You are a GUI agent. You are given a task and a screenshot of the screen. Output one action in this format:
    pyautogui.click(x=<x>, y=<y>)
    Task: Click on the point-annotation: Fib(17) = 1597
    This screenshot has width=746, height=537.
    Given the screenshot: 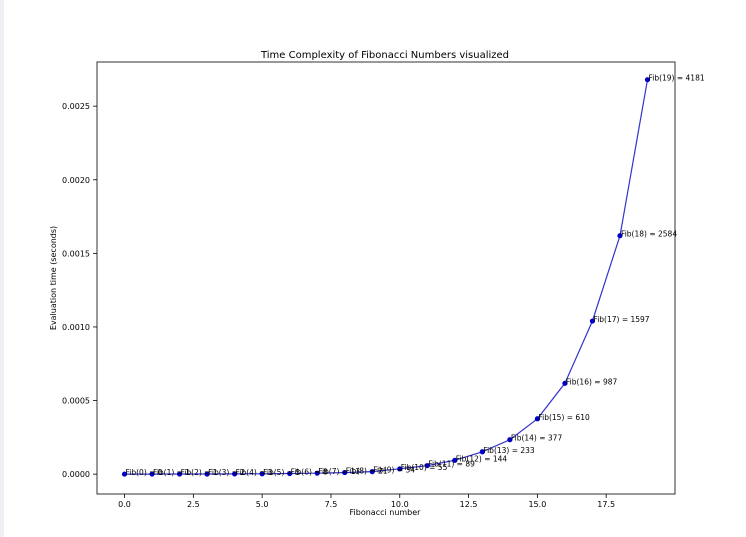 What is the action you would take?
    pyautogui.click(x=621, y=319)
    